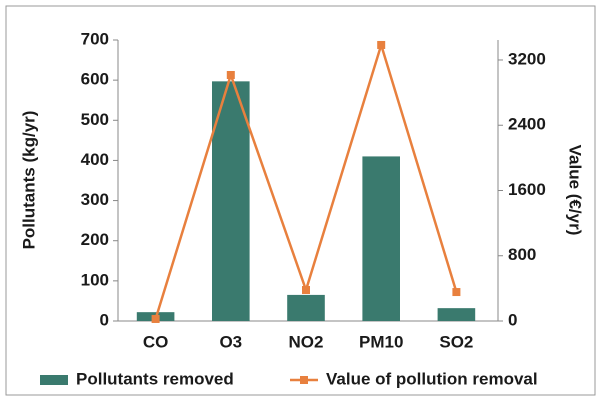 This screenshot has width=602, height=401. I want to click on y-tick-label: 100, so click(95, 279).